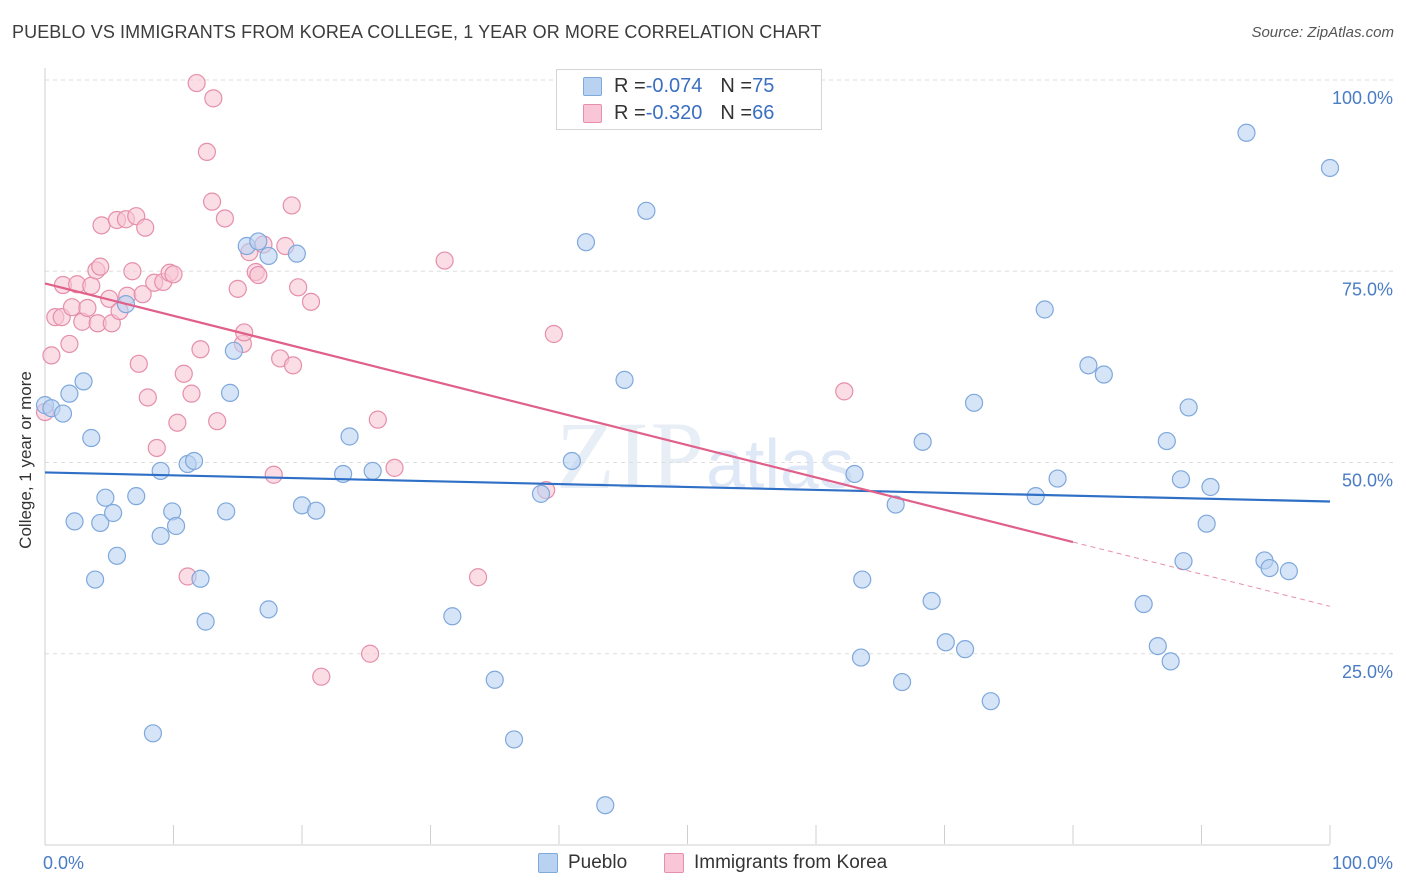  What do you see at coordinates (674, 112) in the screenshot?
I see `korea-r-value: -0.320` at bounding box center [674, 112].